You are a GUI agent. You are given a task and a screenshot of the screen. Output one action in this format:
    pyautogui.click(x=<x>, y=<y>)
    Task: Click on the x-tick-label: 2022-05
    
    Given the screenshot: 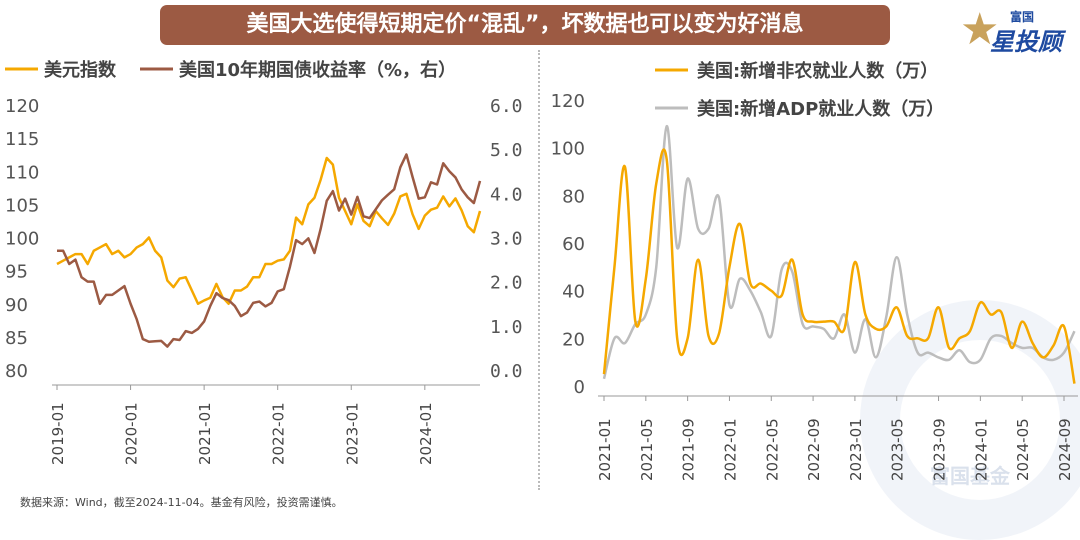 What is the action you would take?
    pyautogui.click(x=772, y=449)
    